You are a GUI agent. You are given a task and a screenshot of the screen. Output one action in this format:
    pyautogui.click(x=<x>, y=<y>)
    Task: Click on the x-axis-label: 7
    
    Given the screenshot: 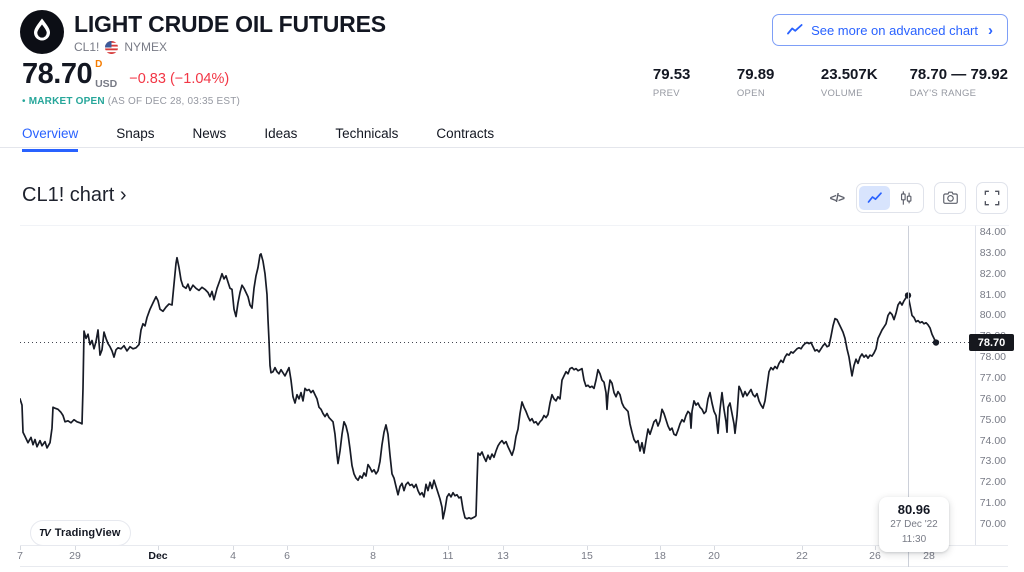 What is the action you would take?
    pyautogui.click(x=20, y=556)
    